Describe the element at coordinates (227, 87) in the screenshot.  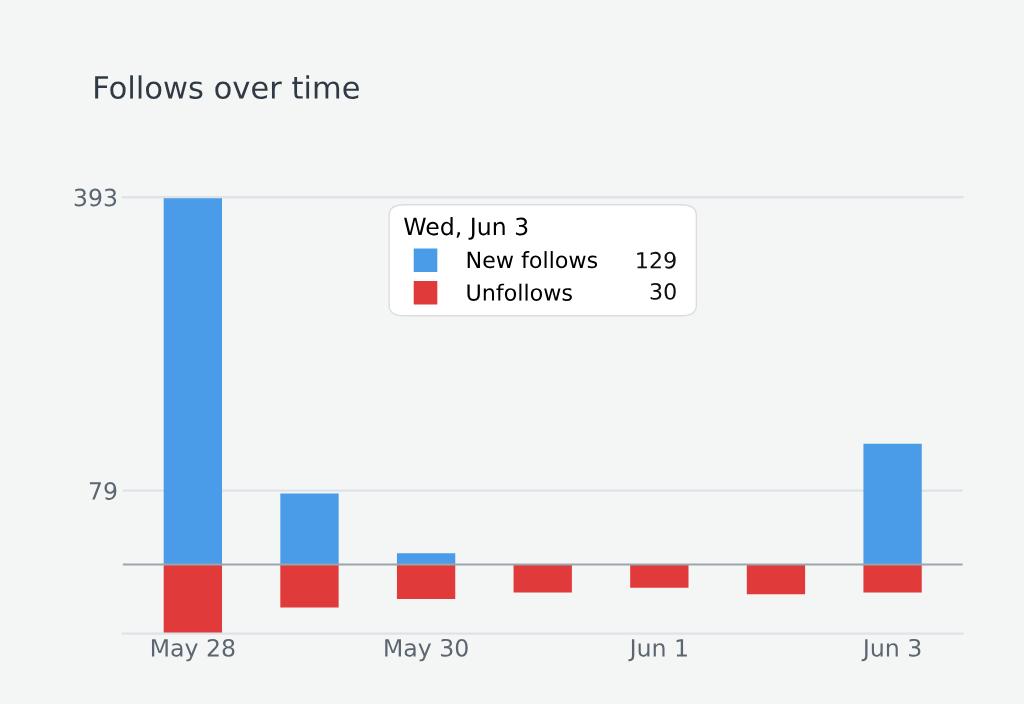
I see `chart-title: Follows over time` at that location.